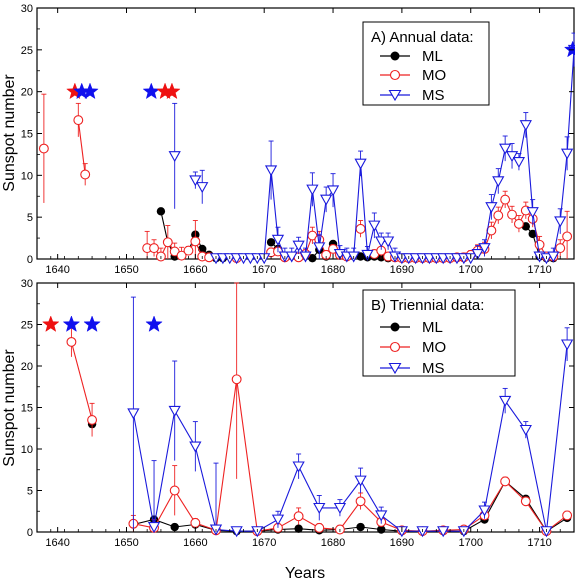  I want to click on x-tick-label: 1670, so click(264, 543).